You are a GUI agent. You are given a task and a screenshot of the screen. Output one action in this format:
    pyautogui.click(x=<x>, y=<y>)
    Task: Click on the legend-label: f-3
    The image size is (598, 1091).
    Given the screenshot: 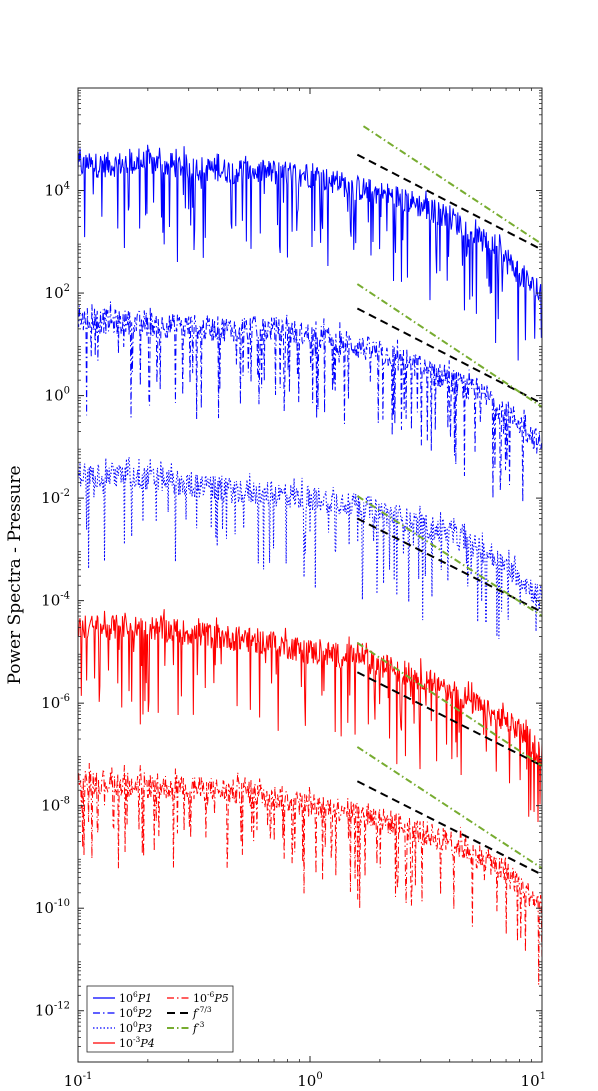 What is the action you would take?
    pyautogui.click(x=198, y=1027)
    